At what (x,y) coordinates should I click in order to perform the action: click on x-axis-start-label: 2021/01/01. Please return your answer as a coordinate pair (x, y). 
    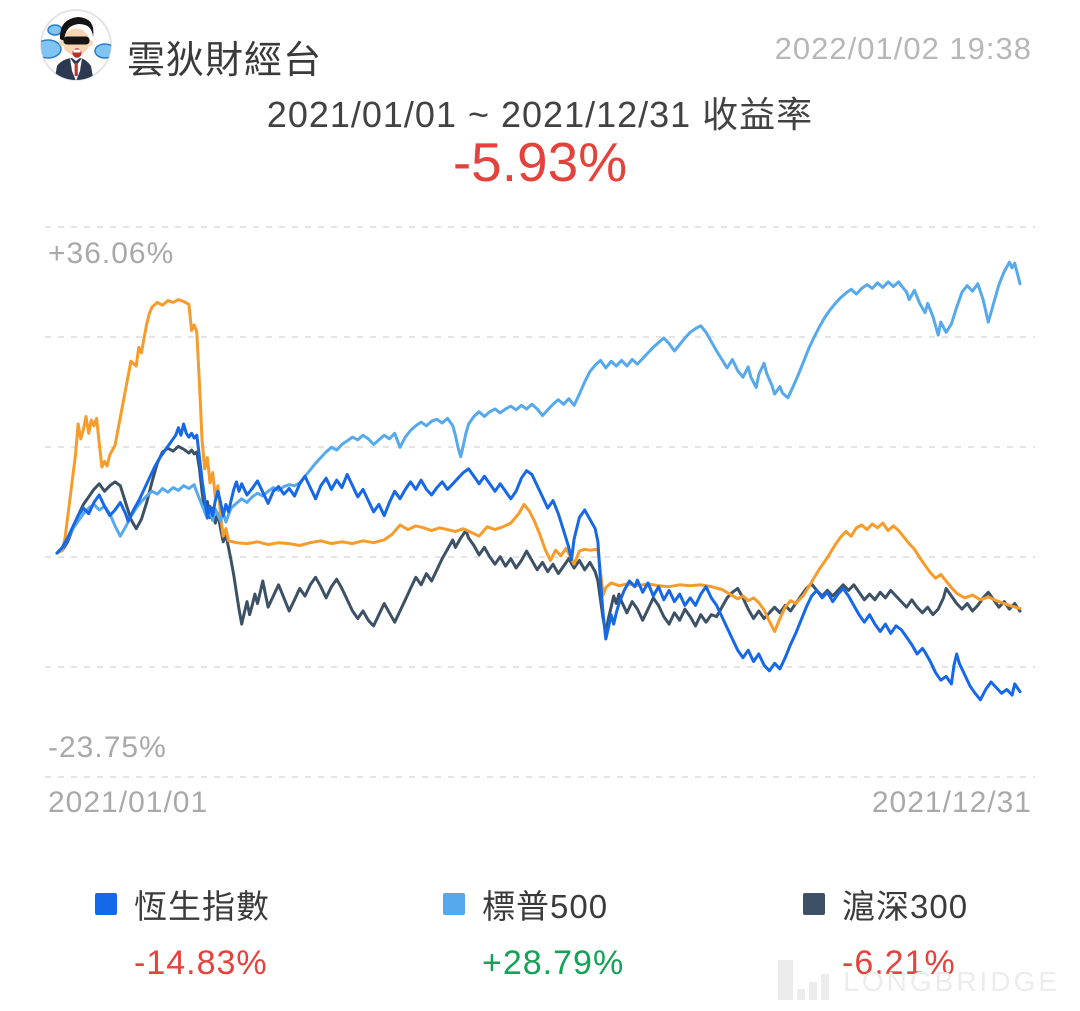
    Looking at the image, I should click on (128, 802).